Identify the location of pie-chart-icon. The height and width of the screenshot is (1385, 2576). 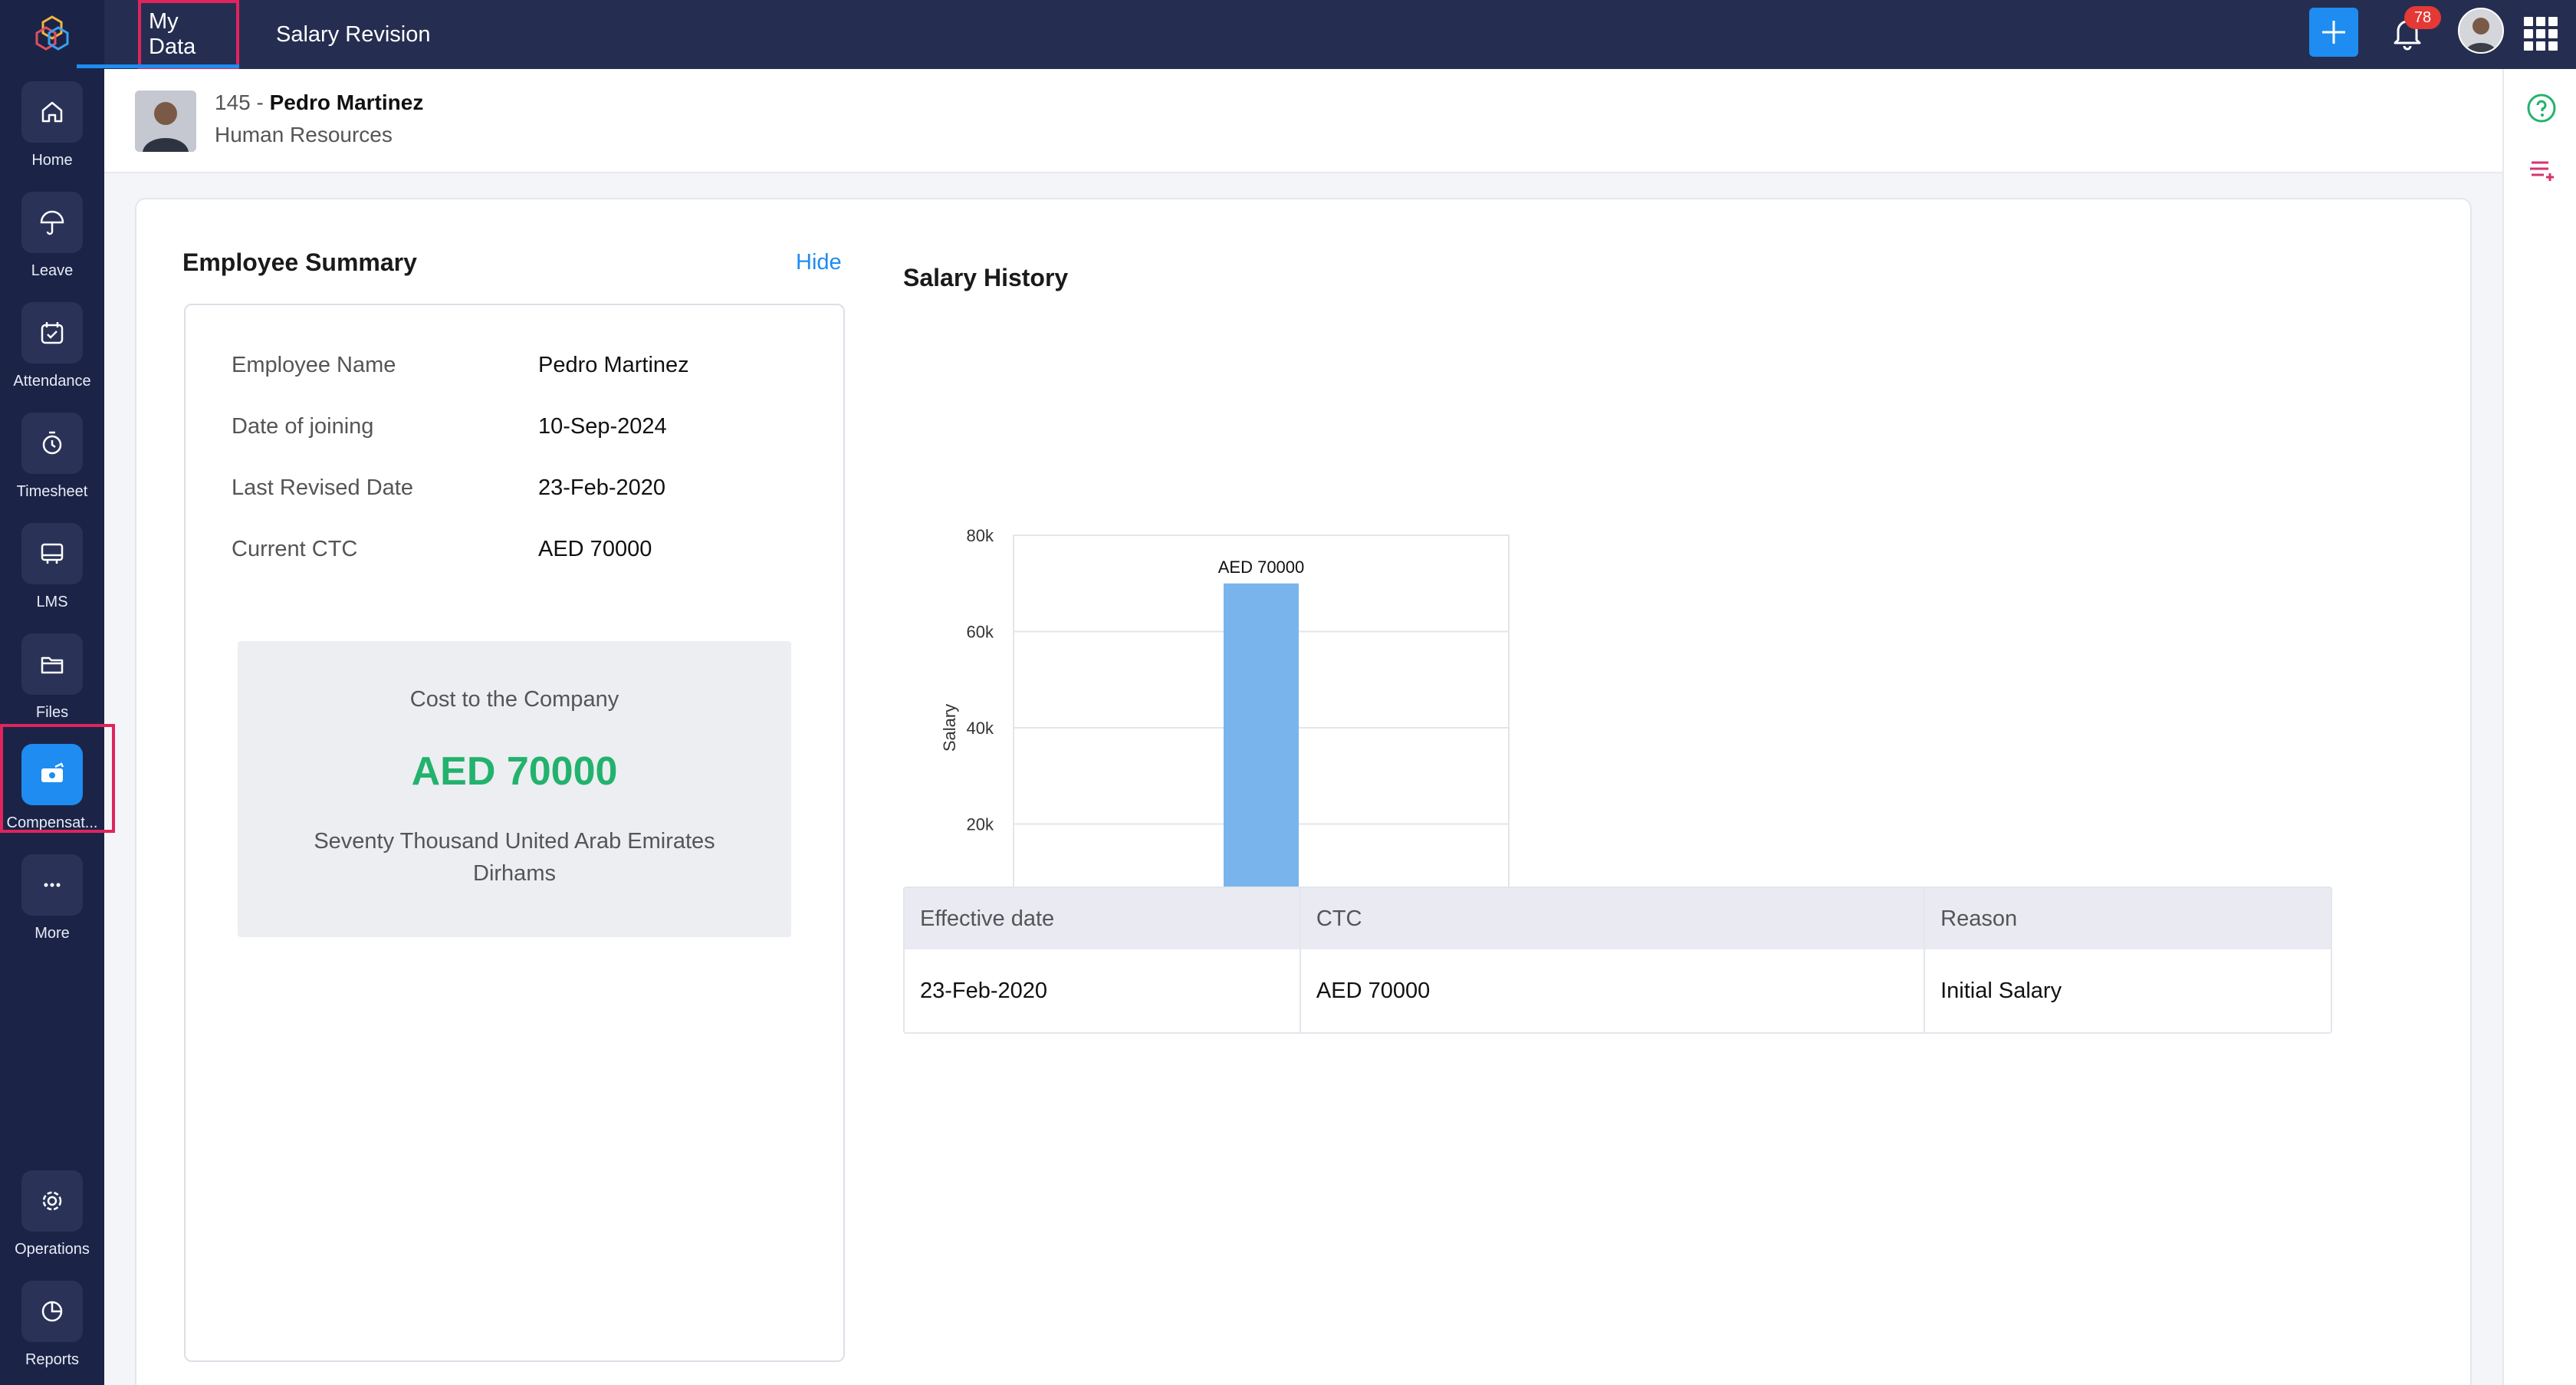
(52, 1312).